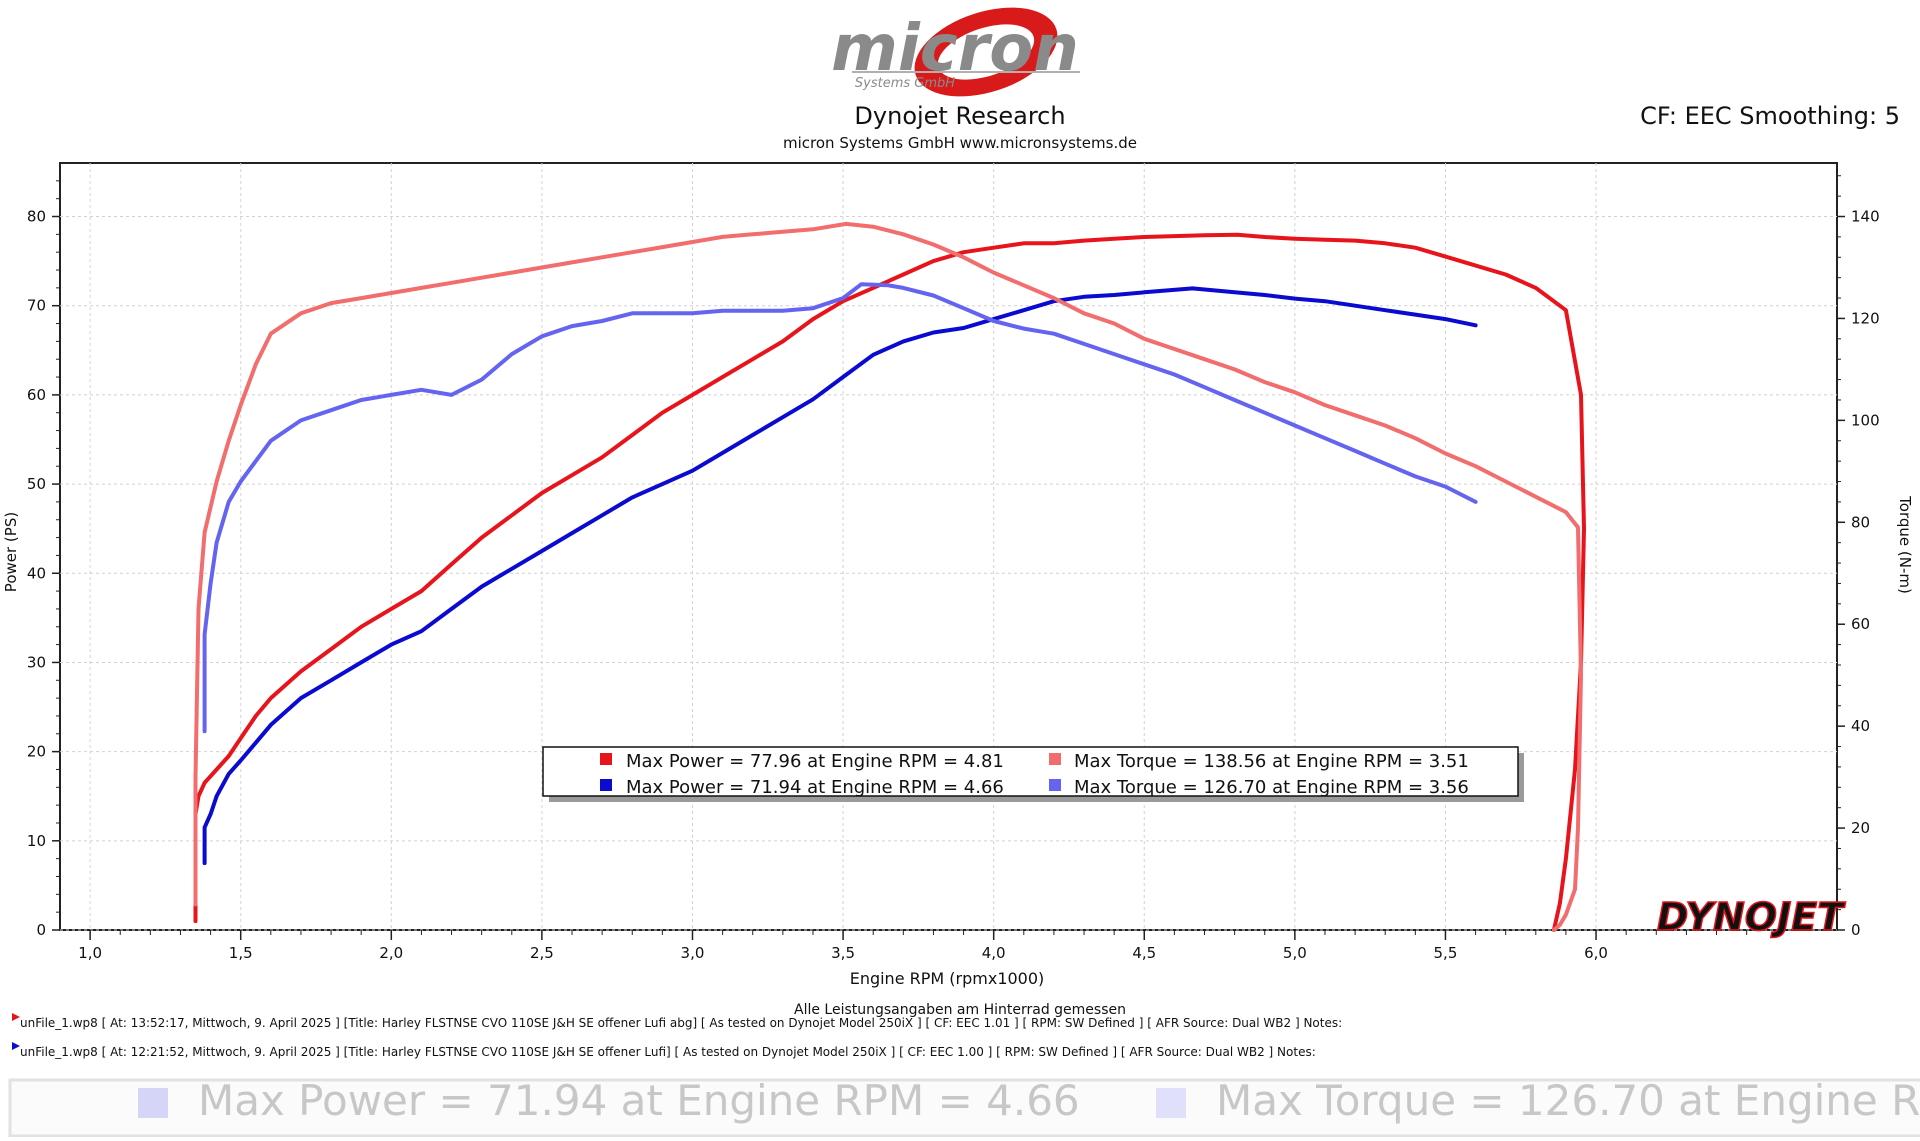 This screenshot has width=1920, height=1141. What do you see at coordinates (90, 953) in the screenshot?
I see `x-tick-label: 1,0` at bounding box center [90, 953].